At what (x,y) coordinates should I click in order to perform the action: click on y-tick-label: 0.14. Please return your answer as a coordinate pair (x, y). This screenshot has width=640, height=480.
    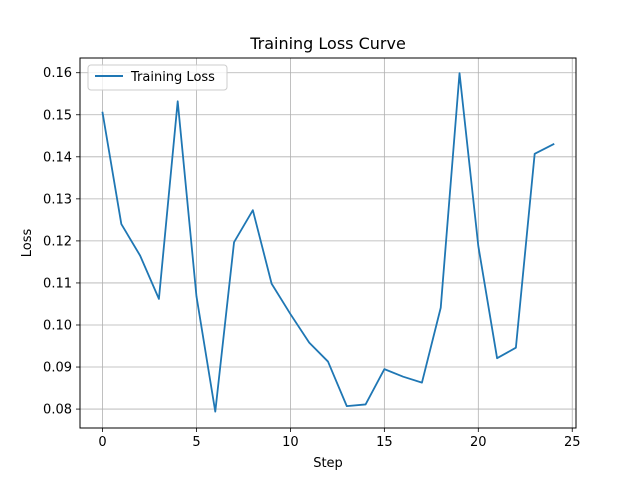
    Looking at the image, I should click on (57, 157).